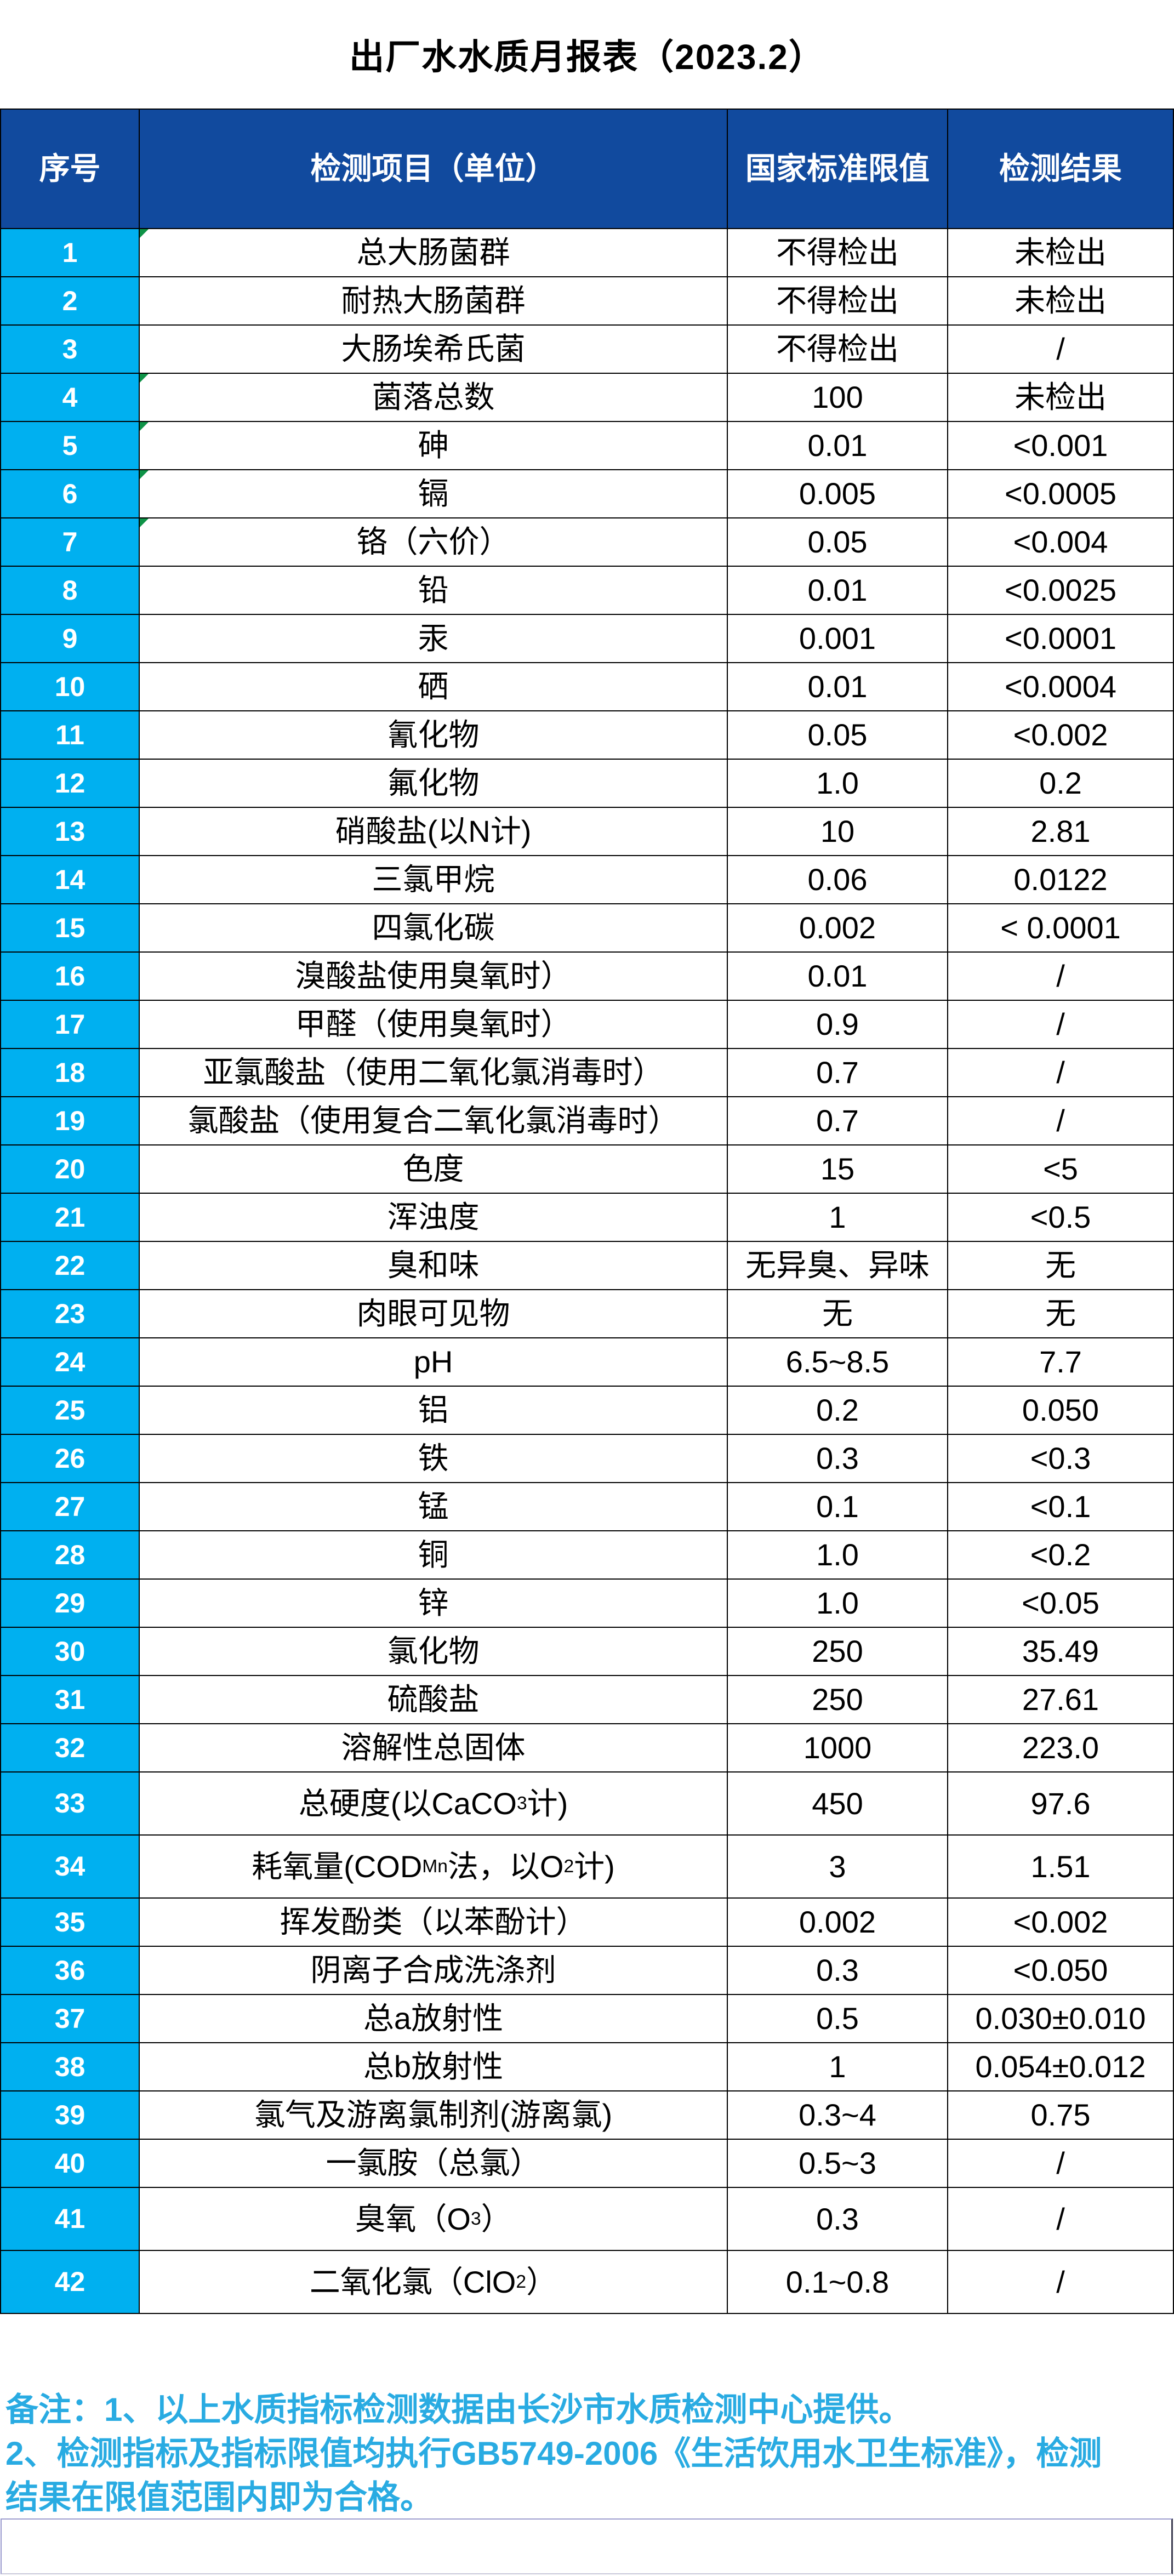  What do you see at coordinates (70, 831) in the screenshot?
I see `row-number-cell: 13` at bounding box center [70, 831].